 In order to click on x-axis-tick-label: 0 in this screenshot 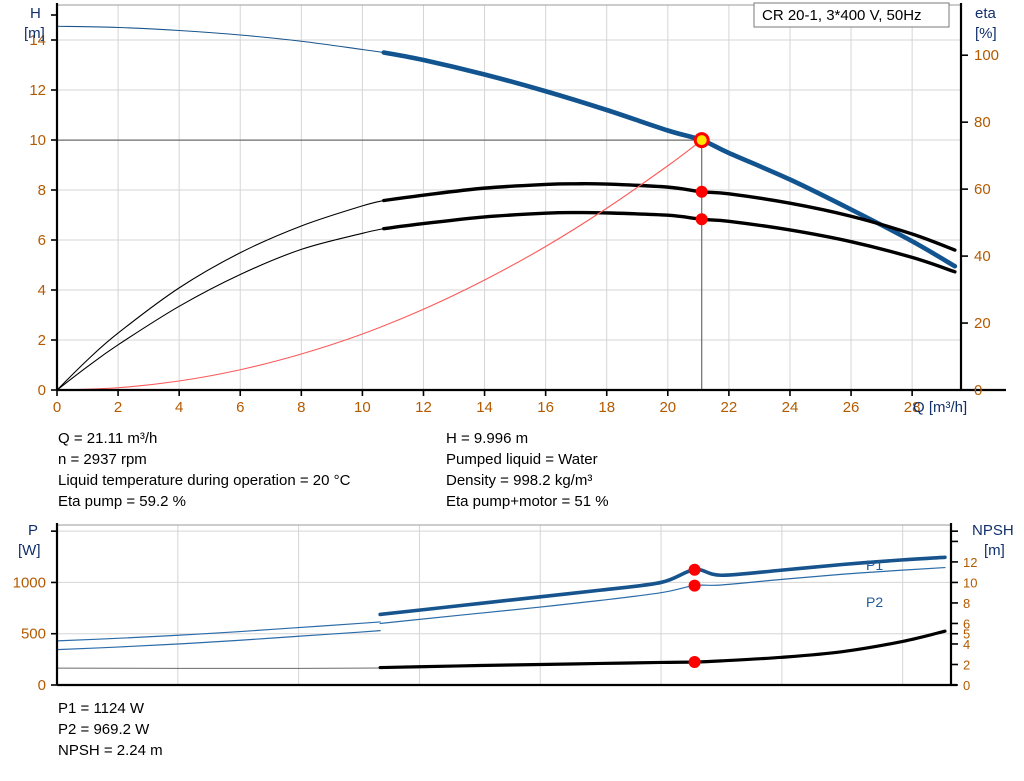, I will do `click(57, 407)`.